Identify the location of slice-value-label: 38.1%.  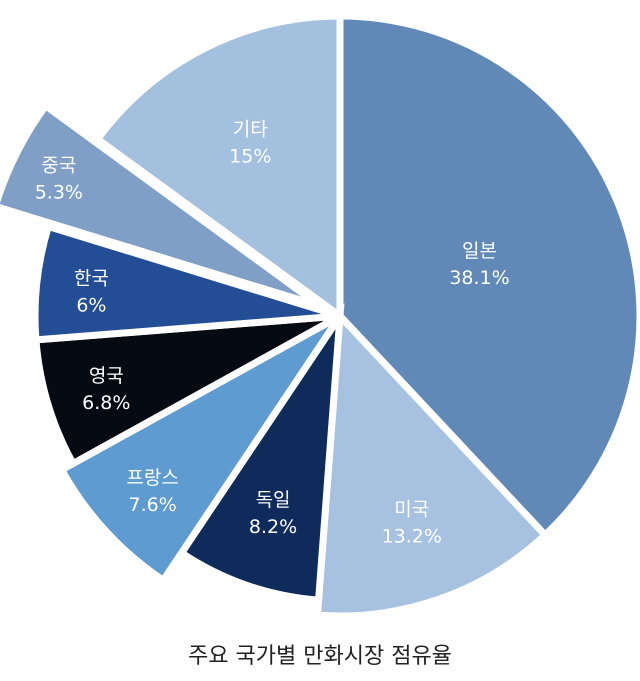
(479, 278).